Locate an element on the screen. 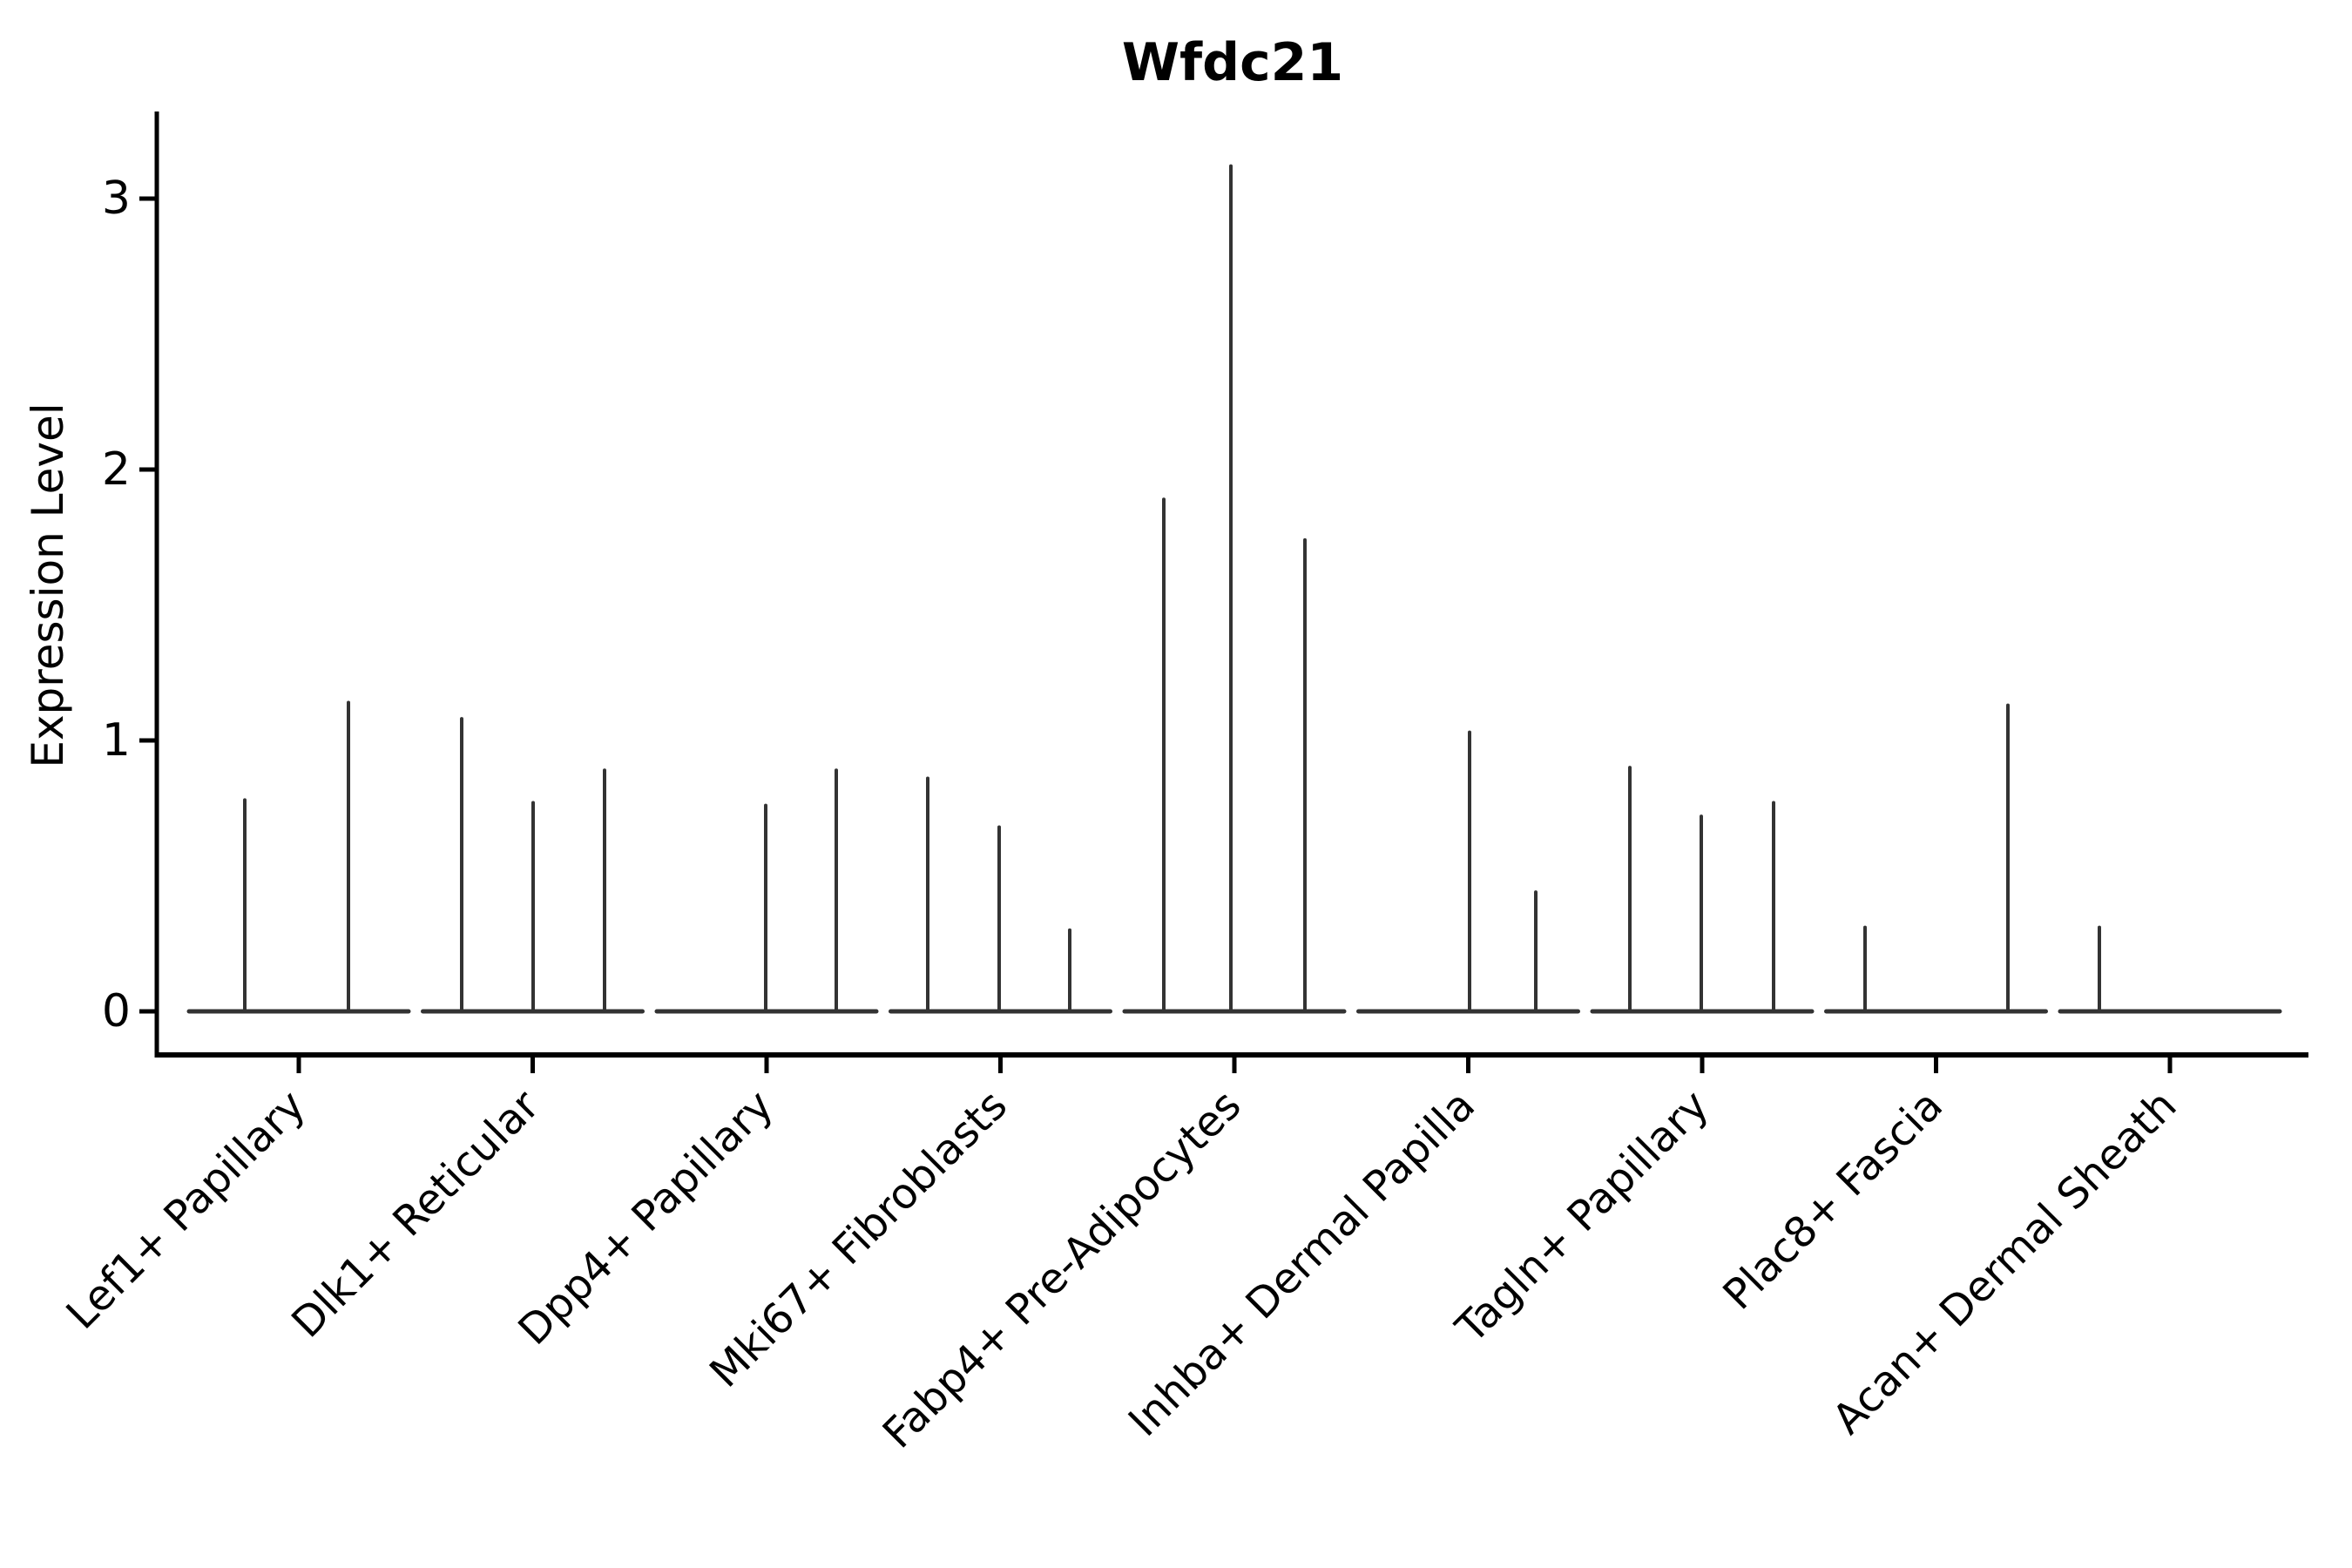 Image resolution: width=2352 pixels, height=1568 pixels. chart-title: Wfdc21 is located at coordinates (1232, 62).